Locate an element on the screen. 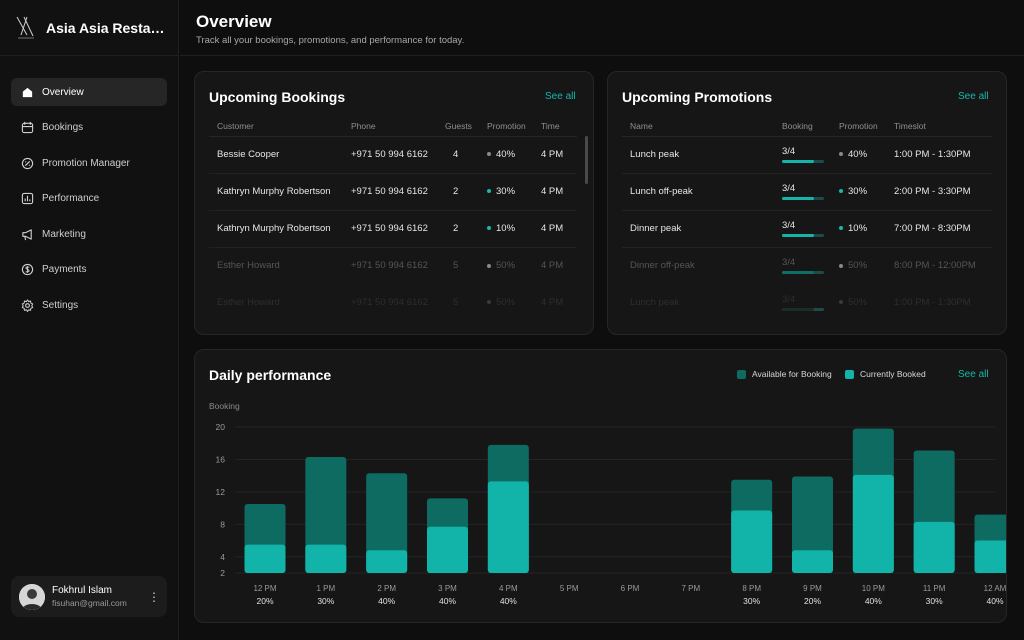 The image size is (1024, 640). promotion-row: Lunch peak 3/4 50% 1:00 PM - 1:30PM is located at coordinates (807, 302).